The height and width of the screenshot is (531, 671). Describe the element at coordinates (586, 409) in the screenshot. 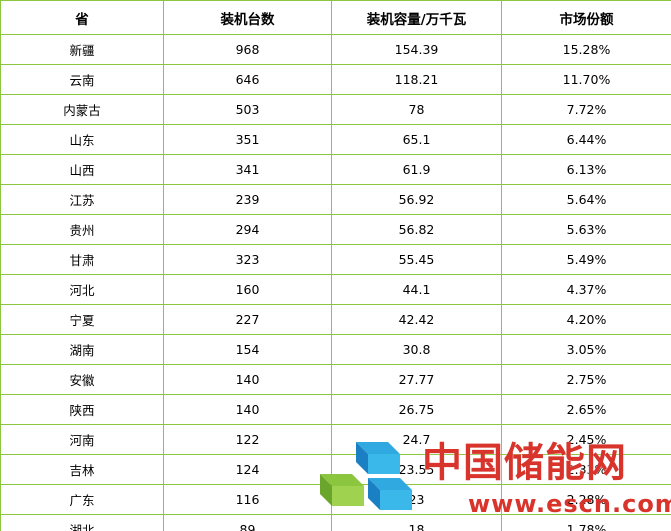

I see `cell-market-share: 2.65%` at that location.